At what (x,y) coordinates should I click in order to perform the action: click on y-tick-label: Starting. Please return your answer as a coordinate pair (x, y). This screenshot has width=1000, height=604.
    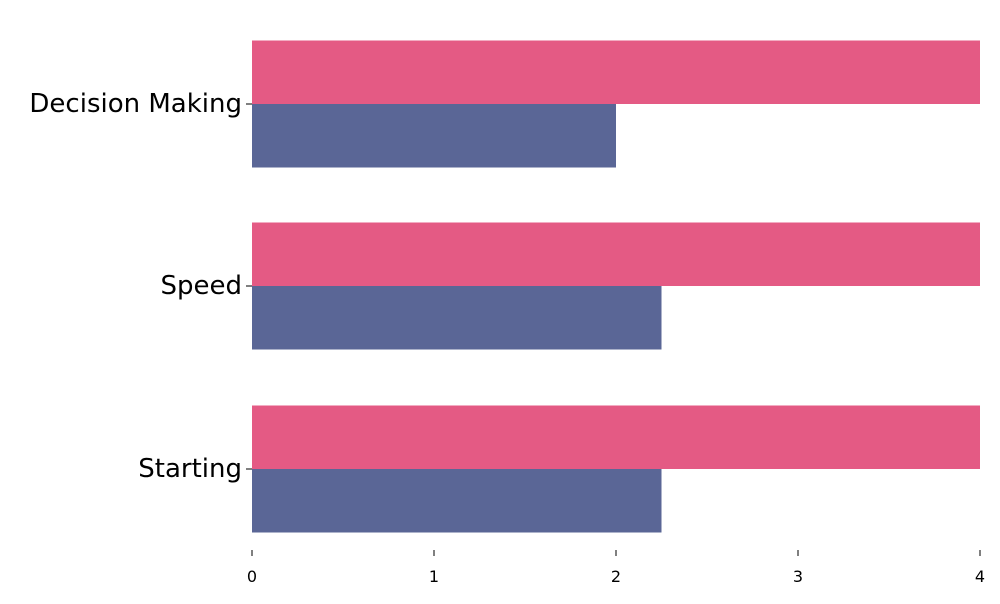
    Looking at the image, I should click on (190, 469).